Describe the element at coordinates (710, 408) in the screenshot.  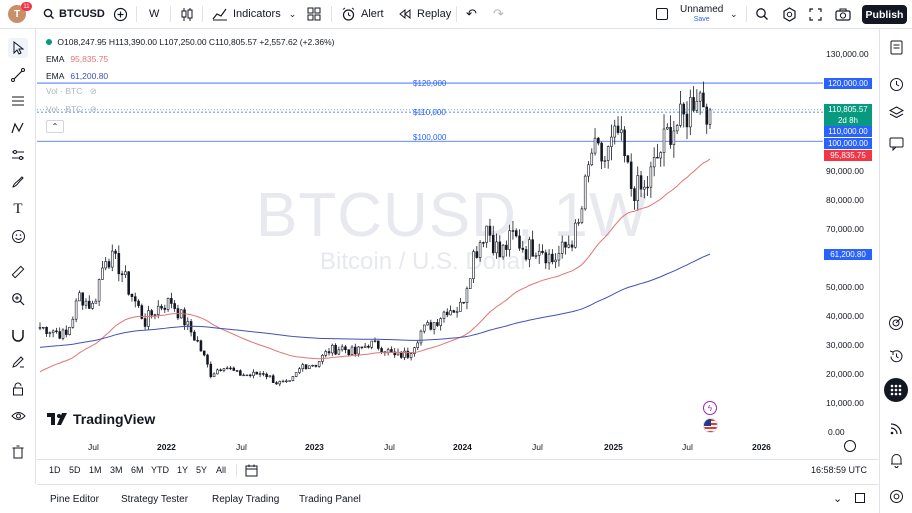
I see `event-marker-icon: ϟ` at that location.